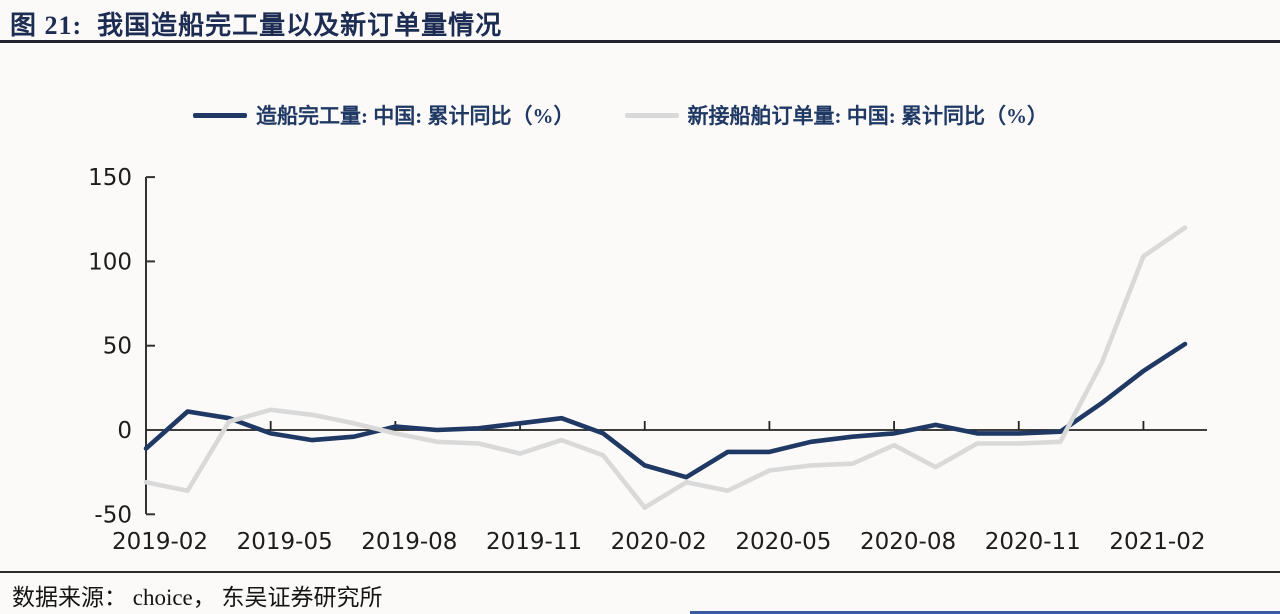  Describe the element at coordinates (1157, 542) in the screenshot. I see `x-axis-label: 2021-02` at that location.